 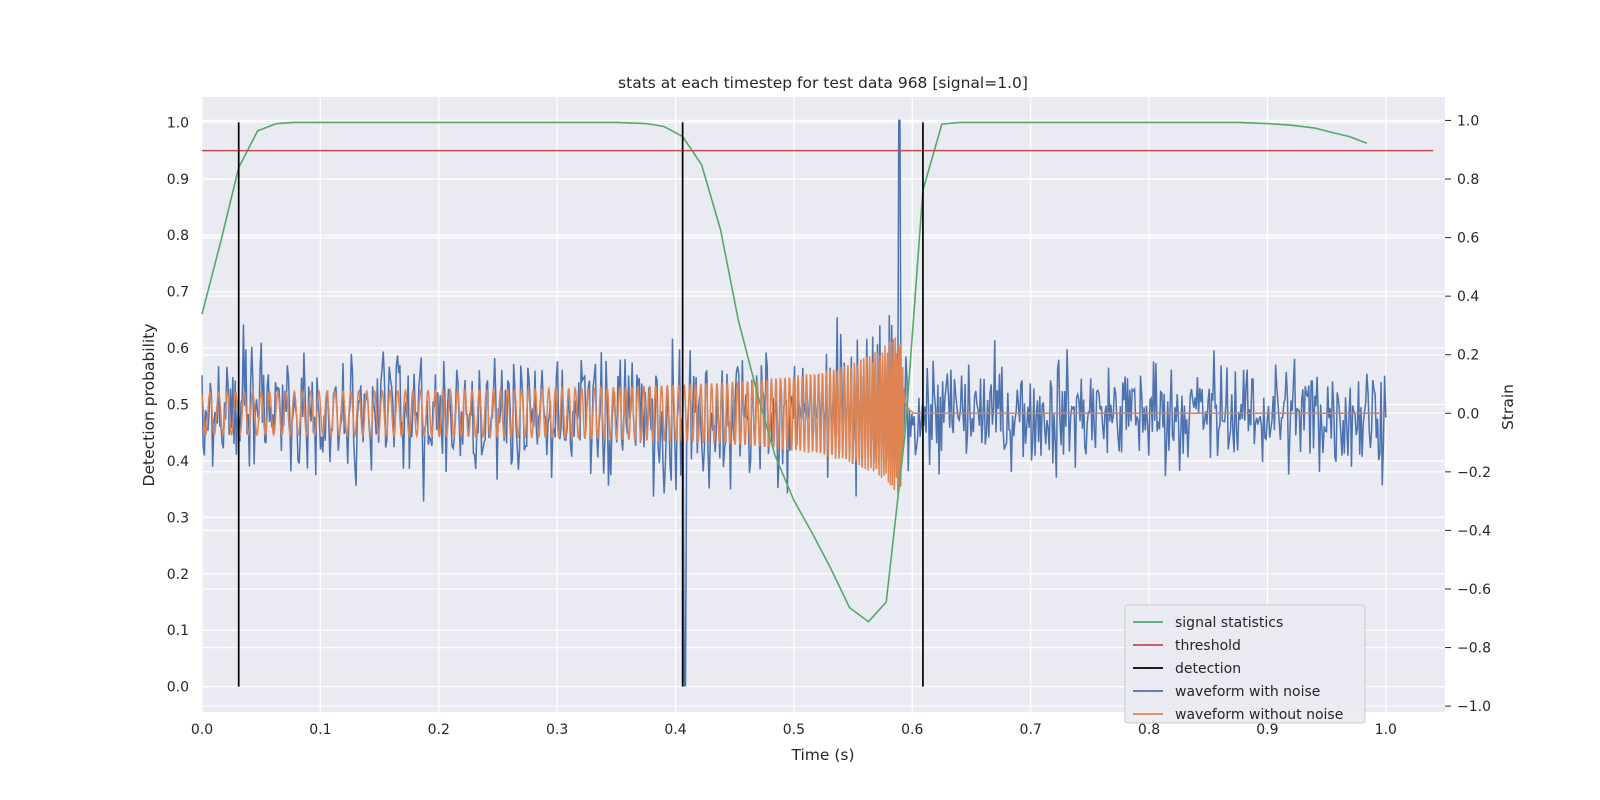 I want to click on y-right-tick-label: −0.2, so click(x=1474, y=473).